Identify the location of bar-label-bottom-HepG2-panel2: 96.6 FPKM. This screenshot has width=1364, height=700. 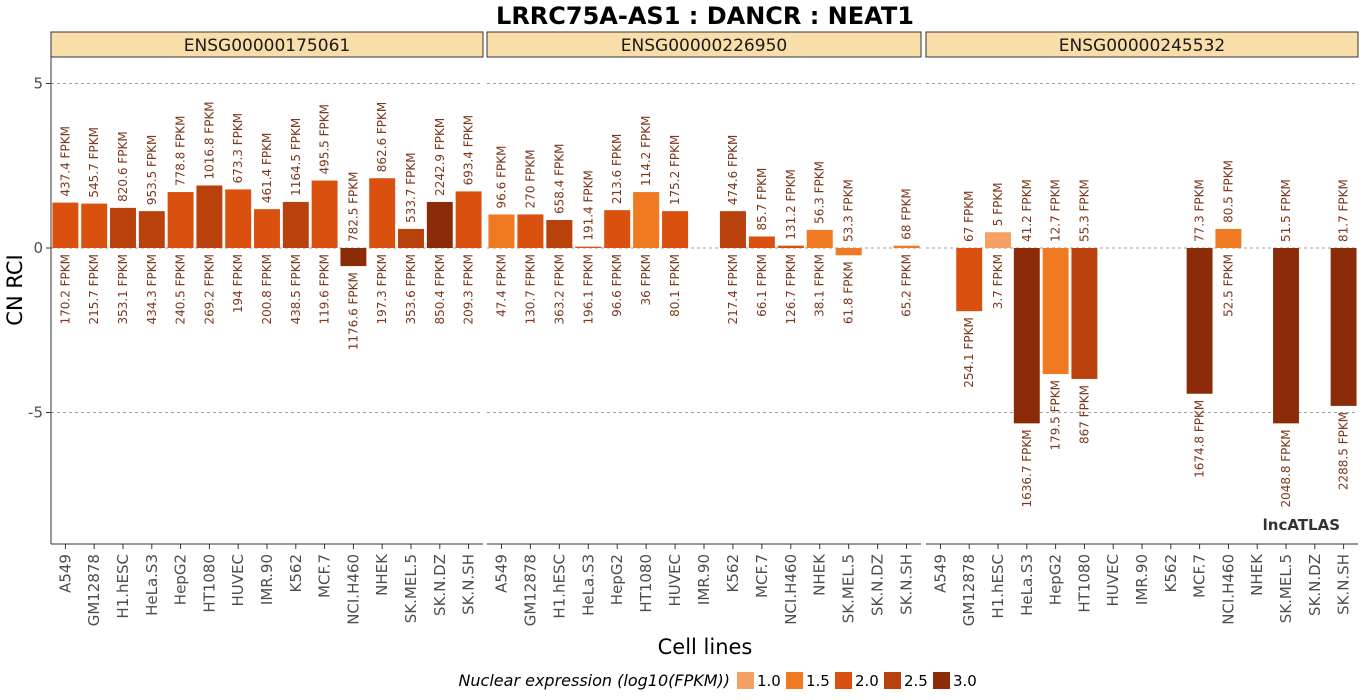
(617, 285).